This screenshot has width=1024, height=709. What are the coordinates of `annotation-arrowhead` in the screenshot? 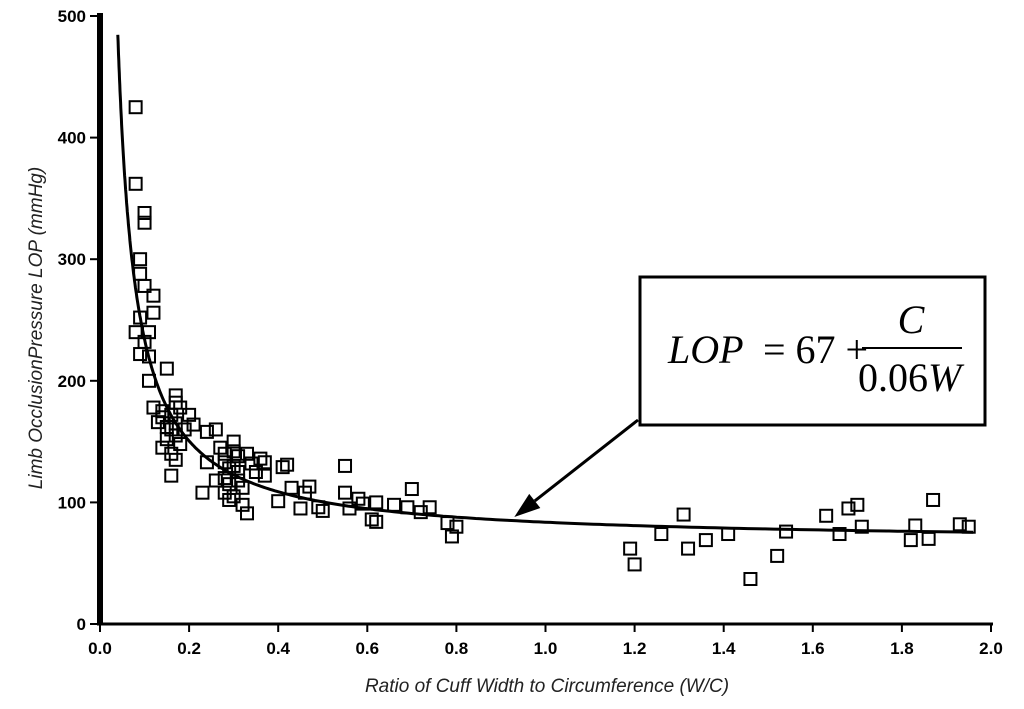 It's located at (527, 505).